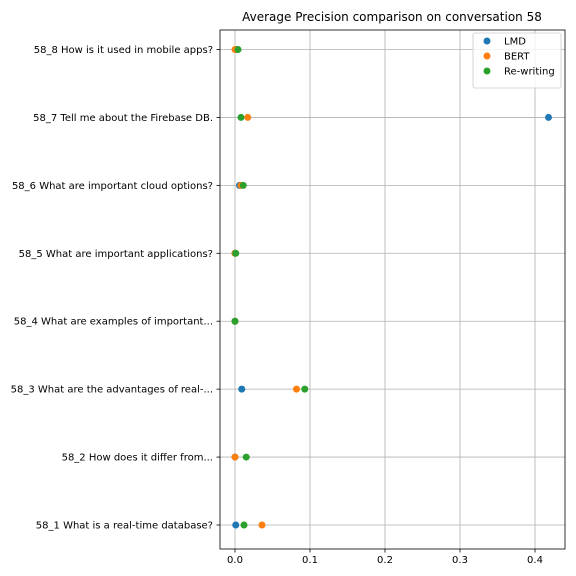  What do you see at coordinates (515, 42) in the screenshot?
I see `legend-label: LMD` at bounding box center [515, 42].